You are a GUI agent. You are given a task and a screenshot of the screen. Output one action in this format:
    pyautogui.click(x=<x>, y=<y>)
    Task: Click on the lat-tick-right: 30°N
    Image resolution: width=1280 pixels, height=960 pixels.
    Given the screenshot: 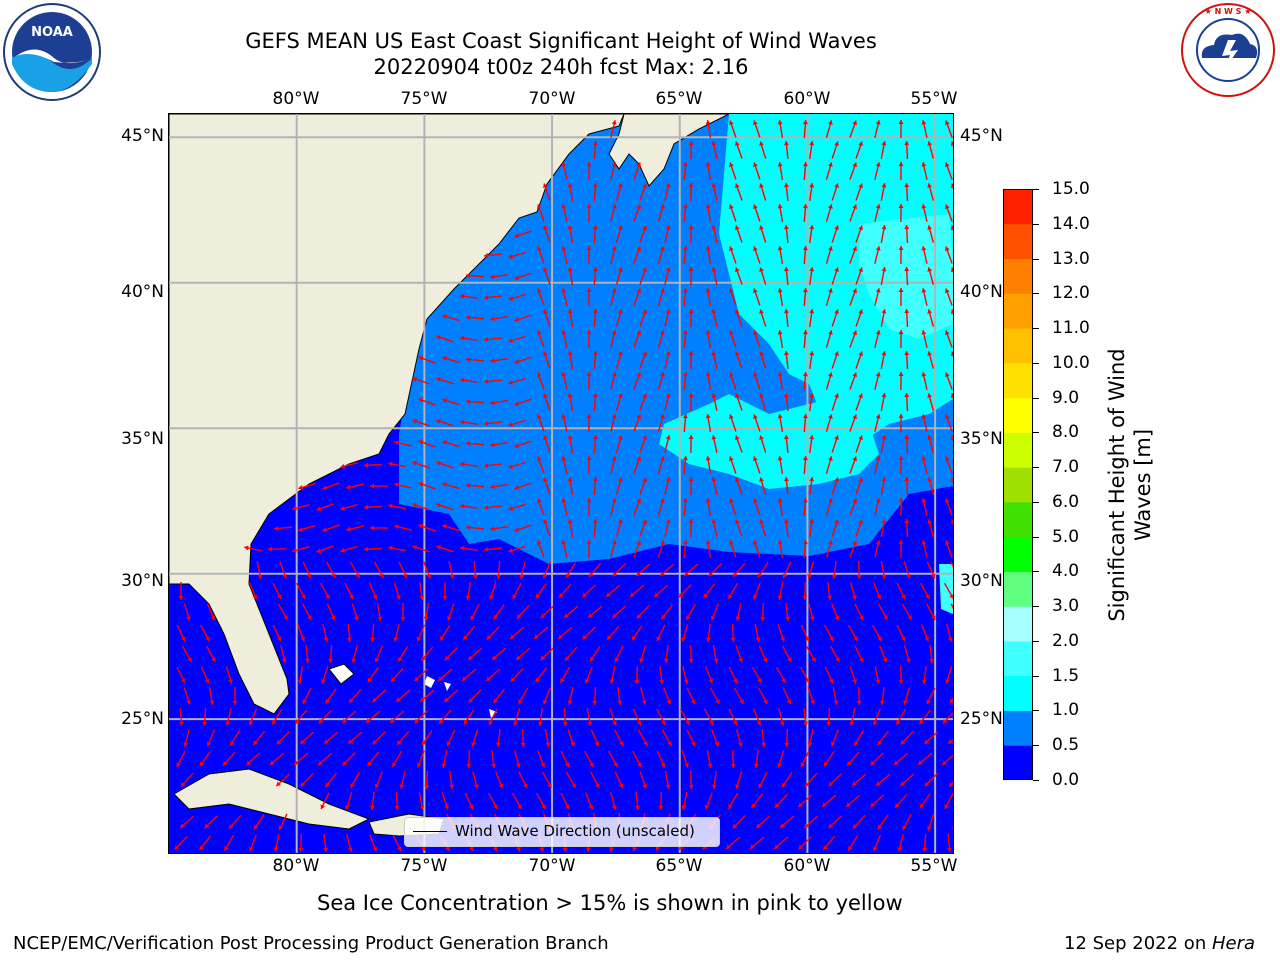 What is the action you would take?
    pyautogui.click(x=981, y=581)
    